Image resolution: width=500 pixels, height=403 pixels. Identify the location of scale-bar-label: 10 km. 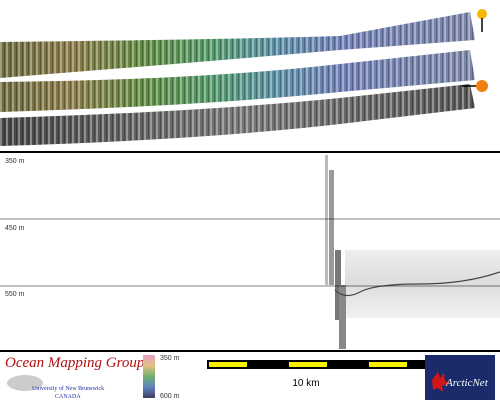
(305, 383).